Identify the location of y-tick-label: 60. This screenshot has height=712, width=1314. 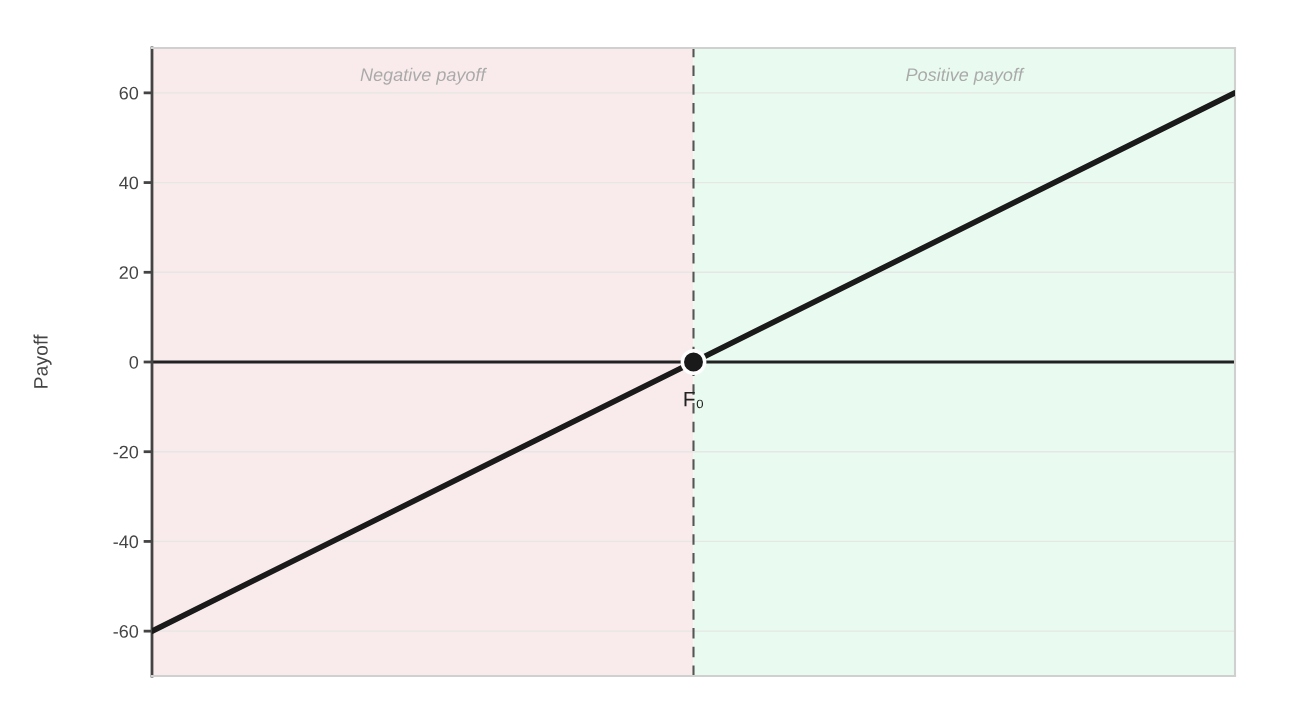
(129, 93).